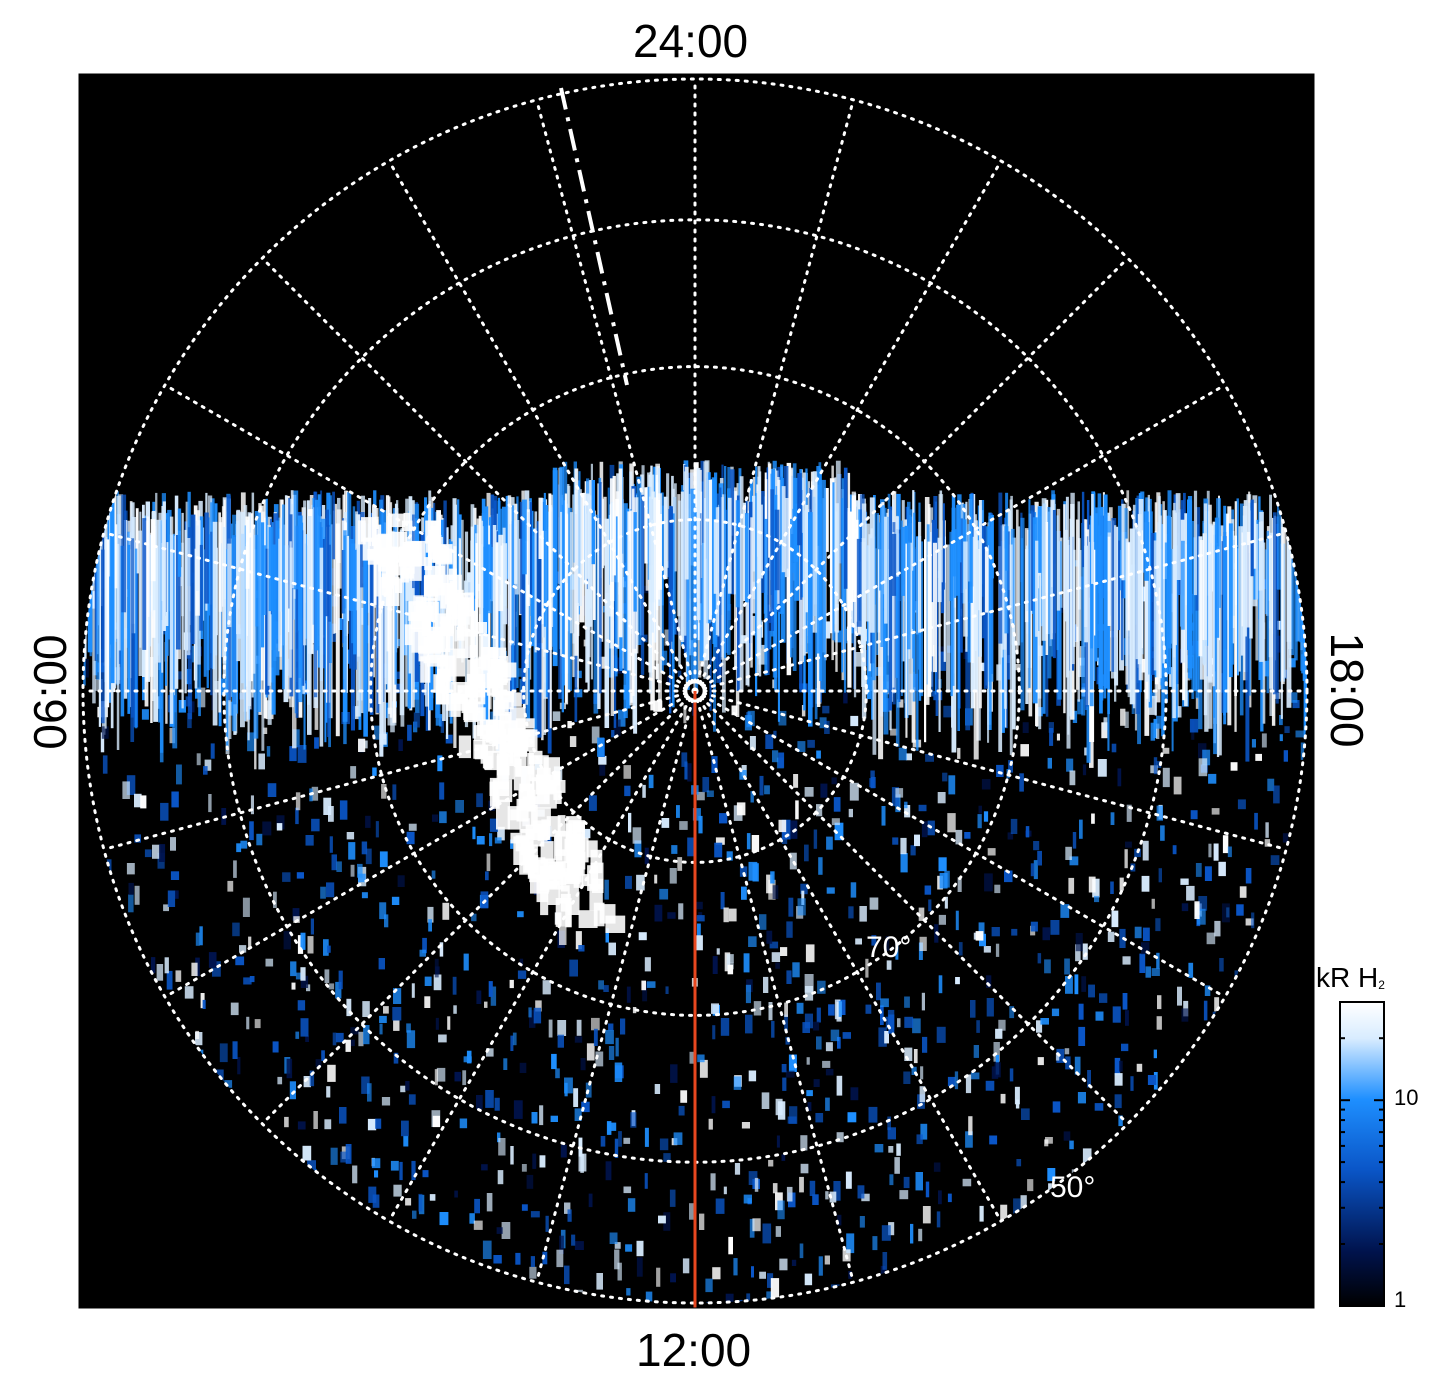 This screenshot has width=1447, height=1389. What do you see at coordinates (691, 41) in the screenshot?
I see `local-time-label-top: 24:00` at bounding box center [691, 41].